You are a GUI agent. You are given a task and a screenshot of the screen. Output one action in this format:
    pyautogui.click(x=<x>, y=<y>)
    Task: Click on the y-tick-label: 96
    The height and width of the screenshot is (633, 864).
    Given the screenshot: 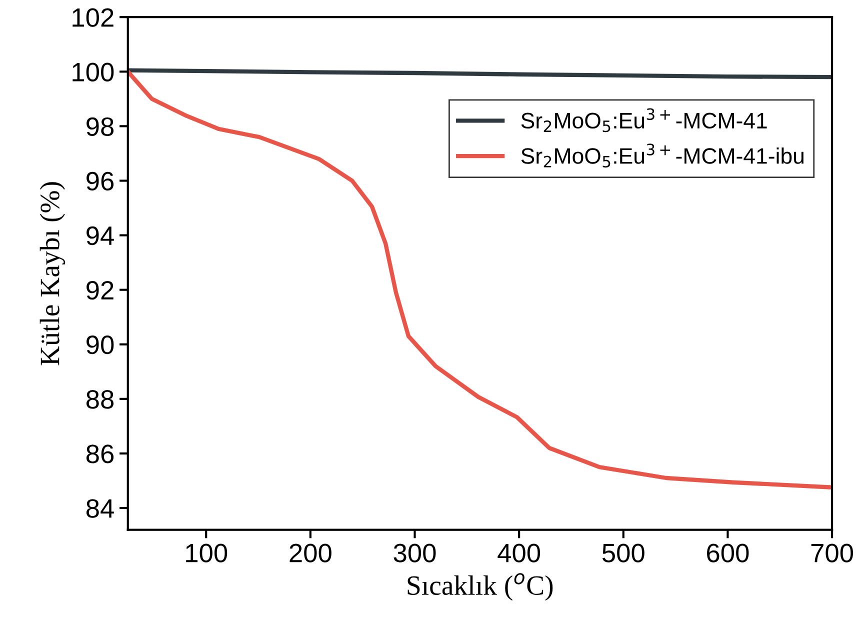 What is the action you would take?
    pyautogui.click(x=100, y=181)
    